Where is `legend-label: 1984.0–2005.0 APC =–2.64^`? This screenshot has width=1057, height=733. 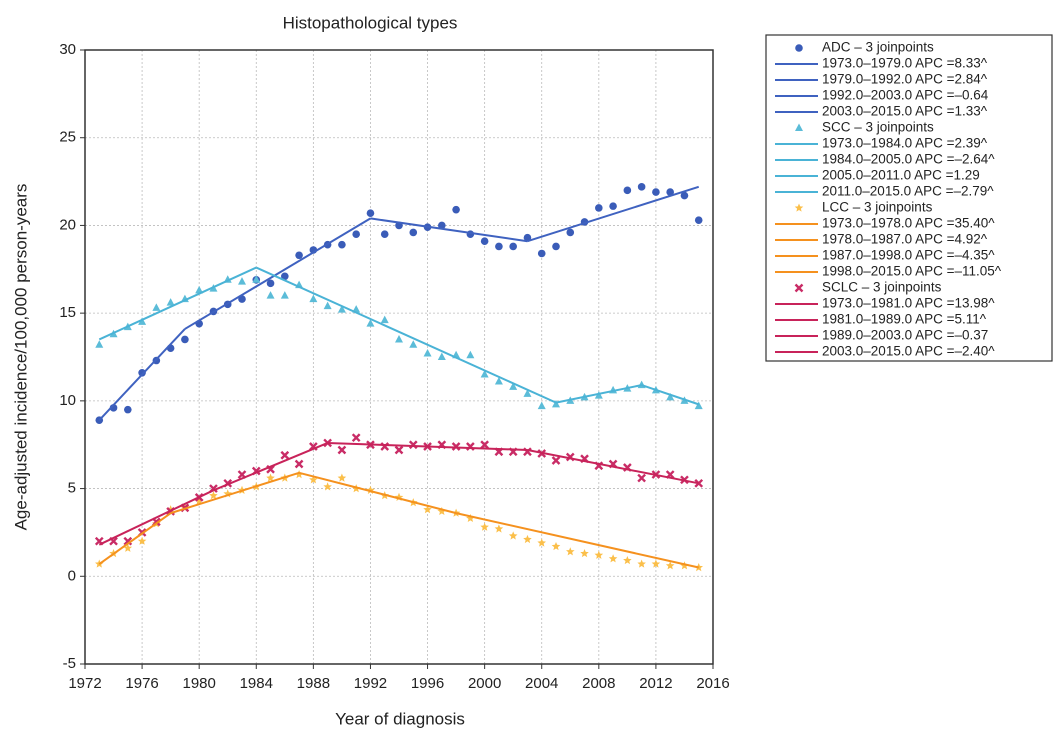 legend-label: 1984.0–2005.0 APC =–2.64^ is located at coordinates (908, 159).